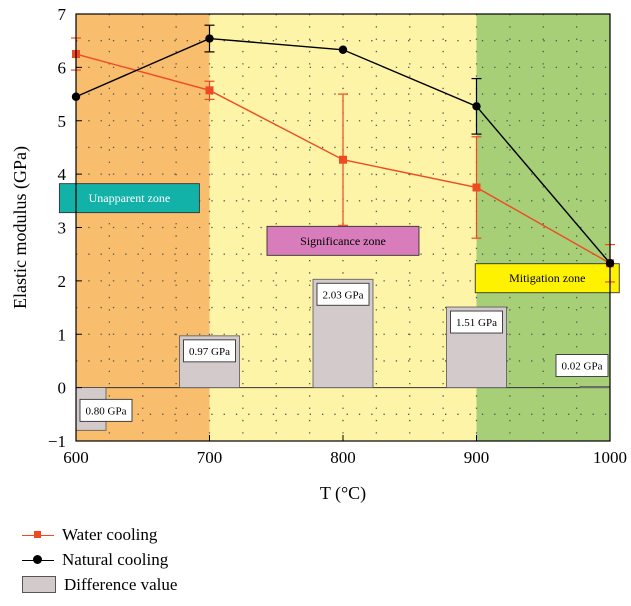  Describe the element at coordinates (20, 227) in the screenshot. I see `y-axis-title: Elastic modulus (GPa)` at that location.